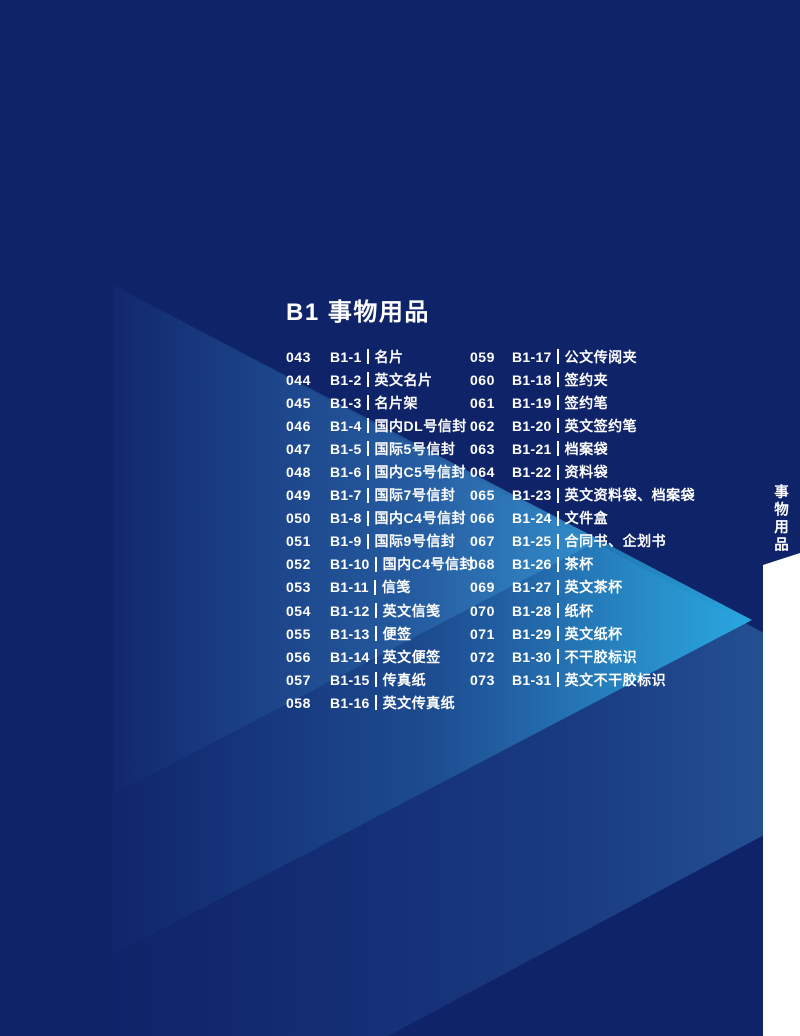  I want to click on toc-item-name: 便签, so click(397, 633).